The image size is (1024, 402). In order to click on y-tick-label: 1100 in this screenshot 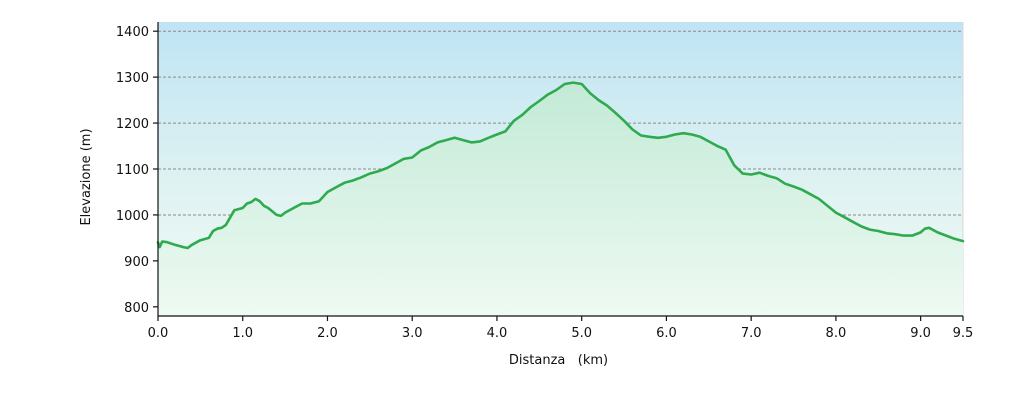, I will do `click(132, 170)`.